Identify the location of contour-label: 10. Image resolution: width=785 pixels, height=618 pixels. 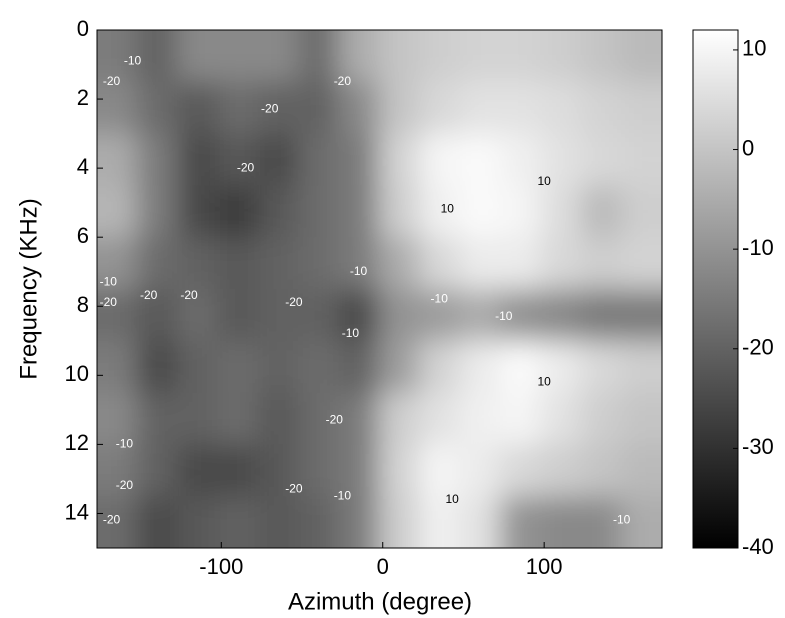
(452, 499).